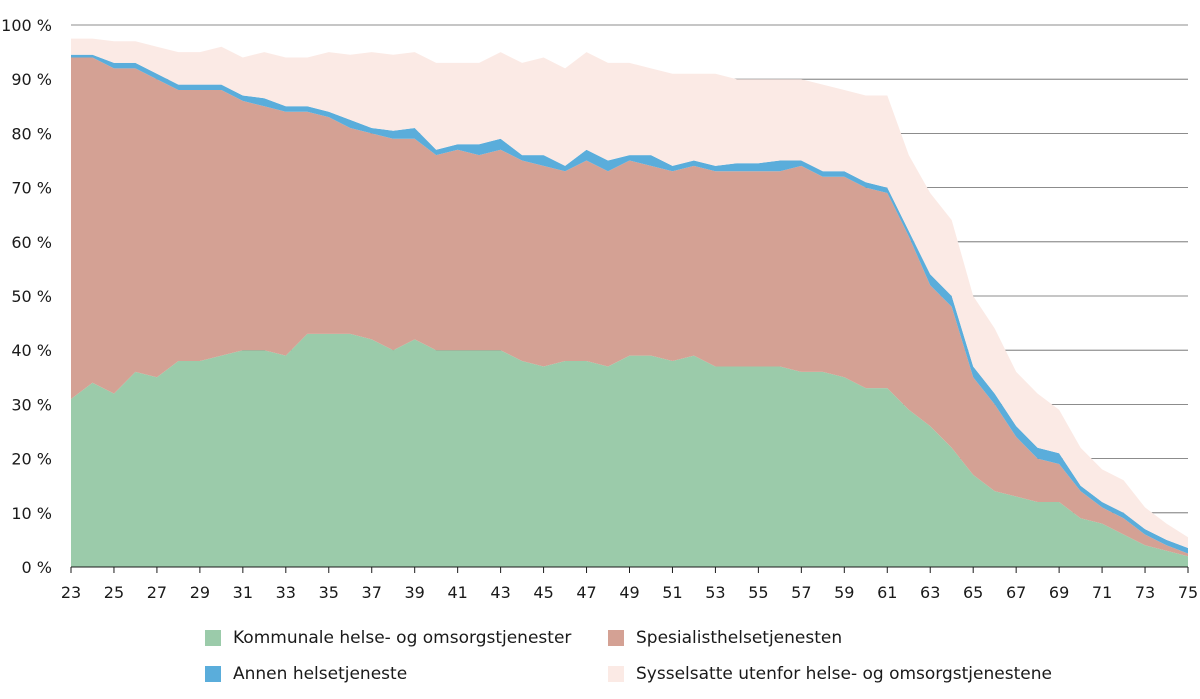 This screenshot has height=699, width=1200. What do you see at coordinates (372, 592) in the screenshot?
I see `x-tick-label: 37` at bounding box center [372, 592].